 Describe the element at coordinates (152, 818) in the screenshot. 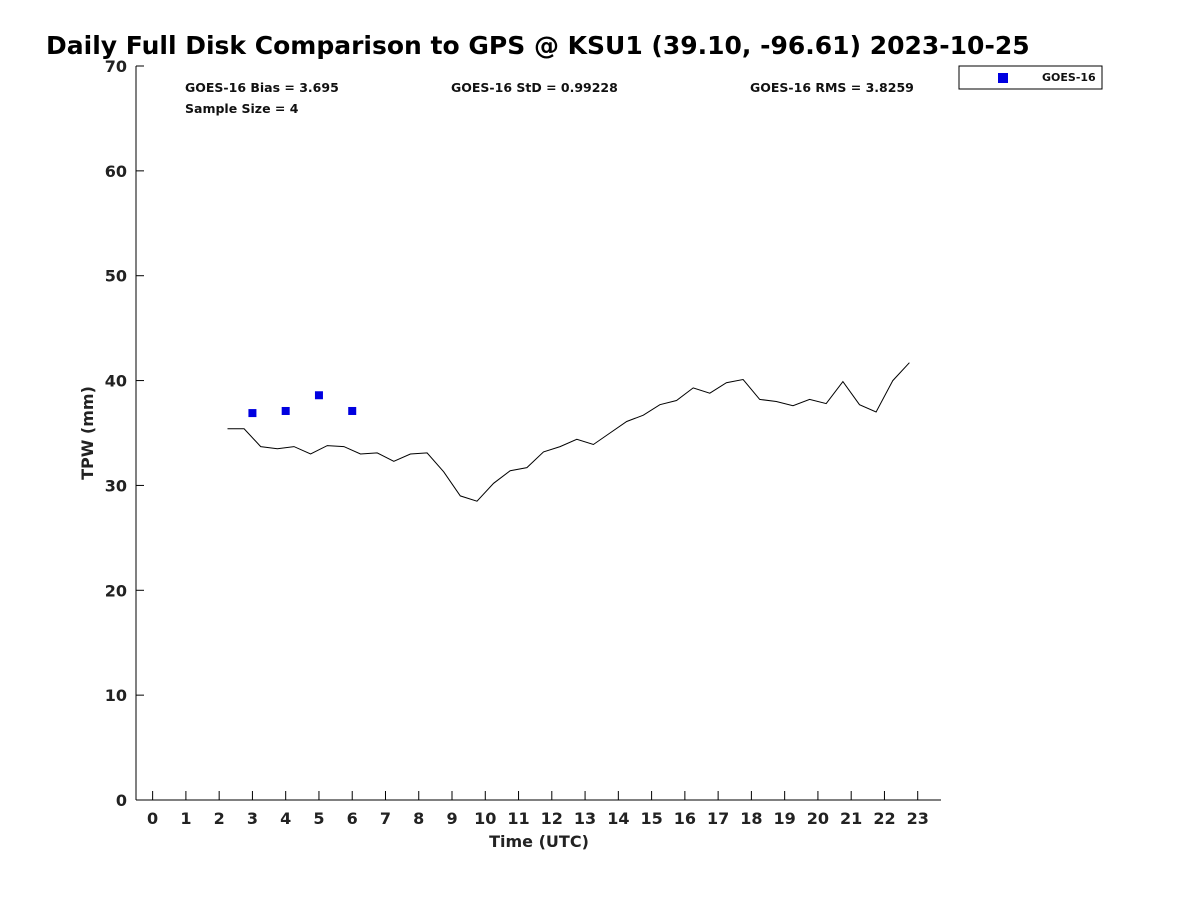

I see `x-tick-label: 0` at that location.